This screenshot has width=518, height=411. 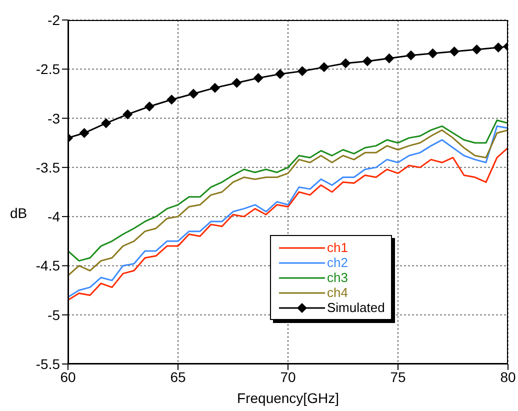 I want to click on x-tick-label: 60, so click(x=68, y=376).